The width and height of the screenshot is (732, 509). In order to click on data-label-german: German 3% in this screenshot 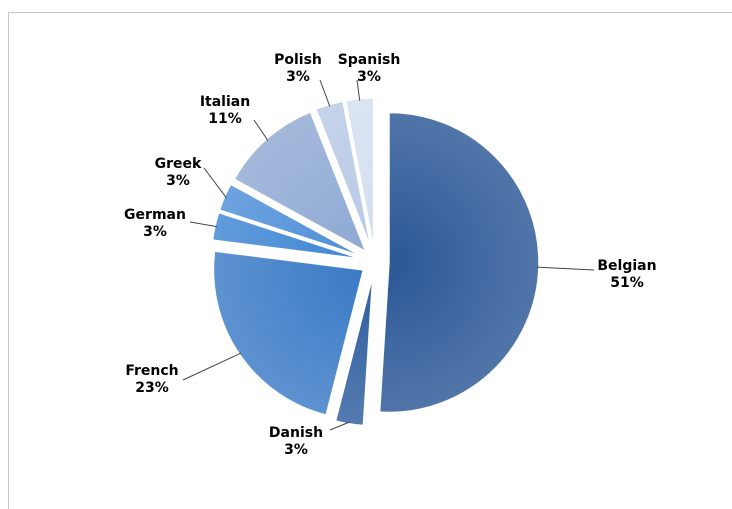, I will do `click(155, 223)`.